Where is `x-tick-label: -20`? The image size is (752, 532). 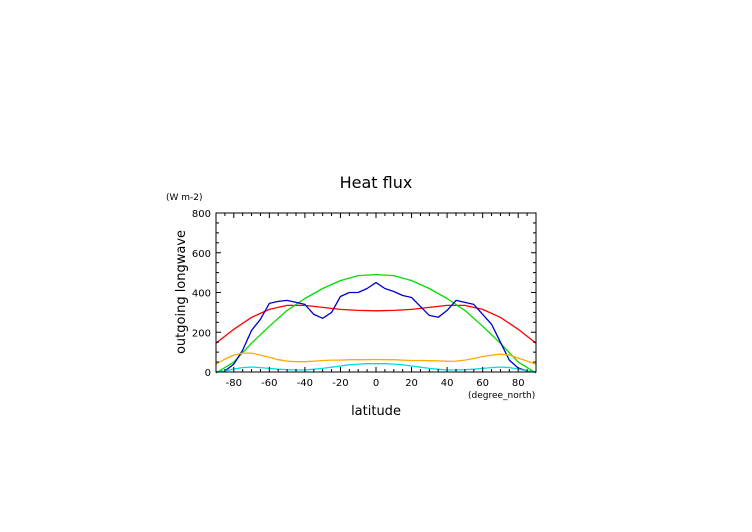
x-tick-label: -20 is located at coordinates (340, 383).